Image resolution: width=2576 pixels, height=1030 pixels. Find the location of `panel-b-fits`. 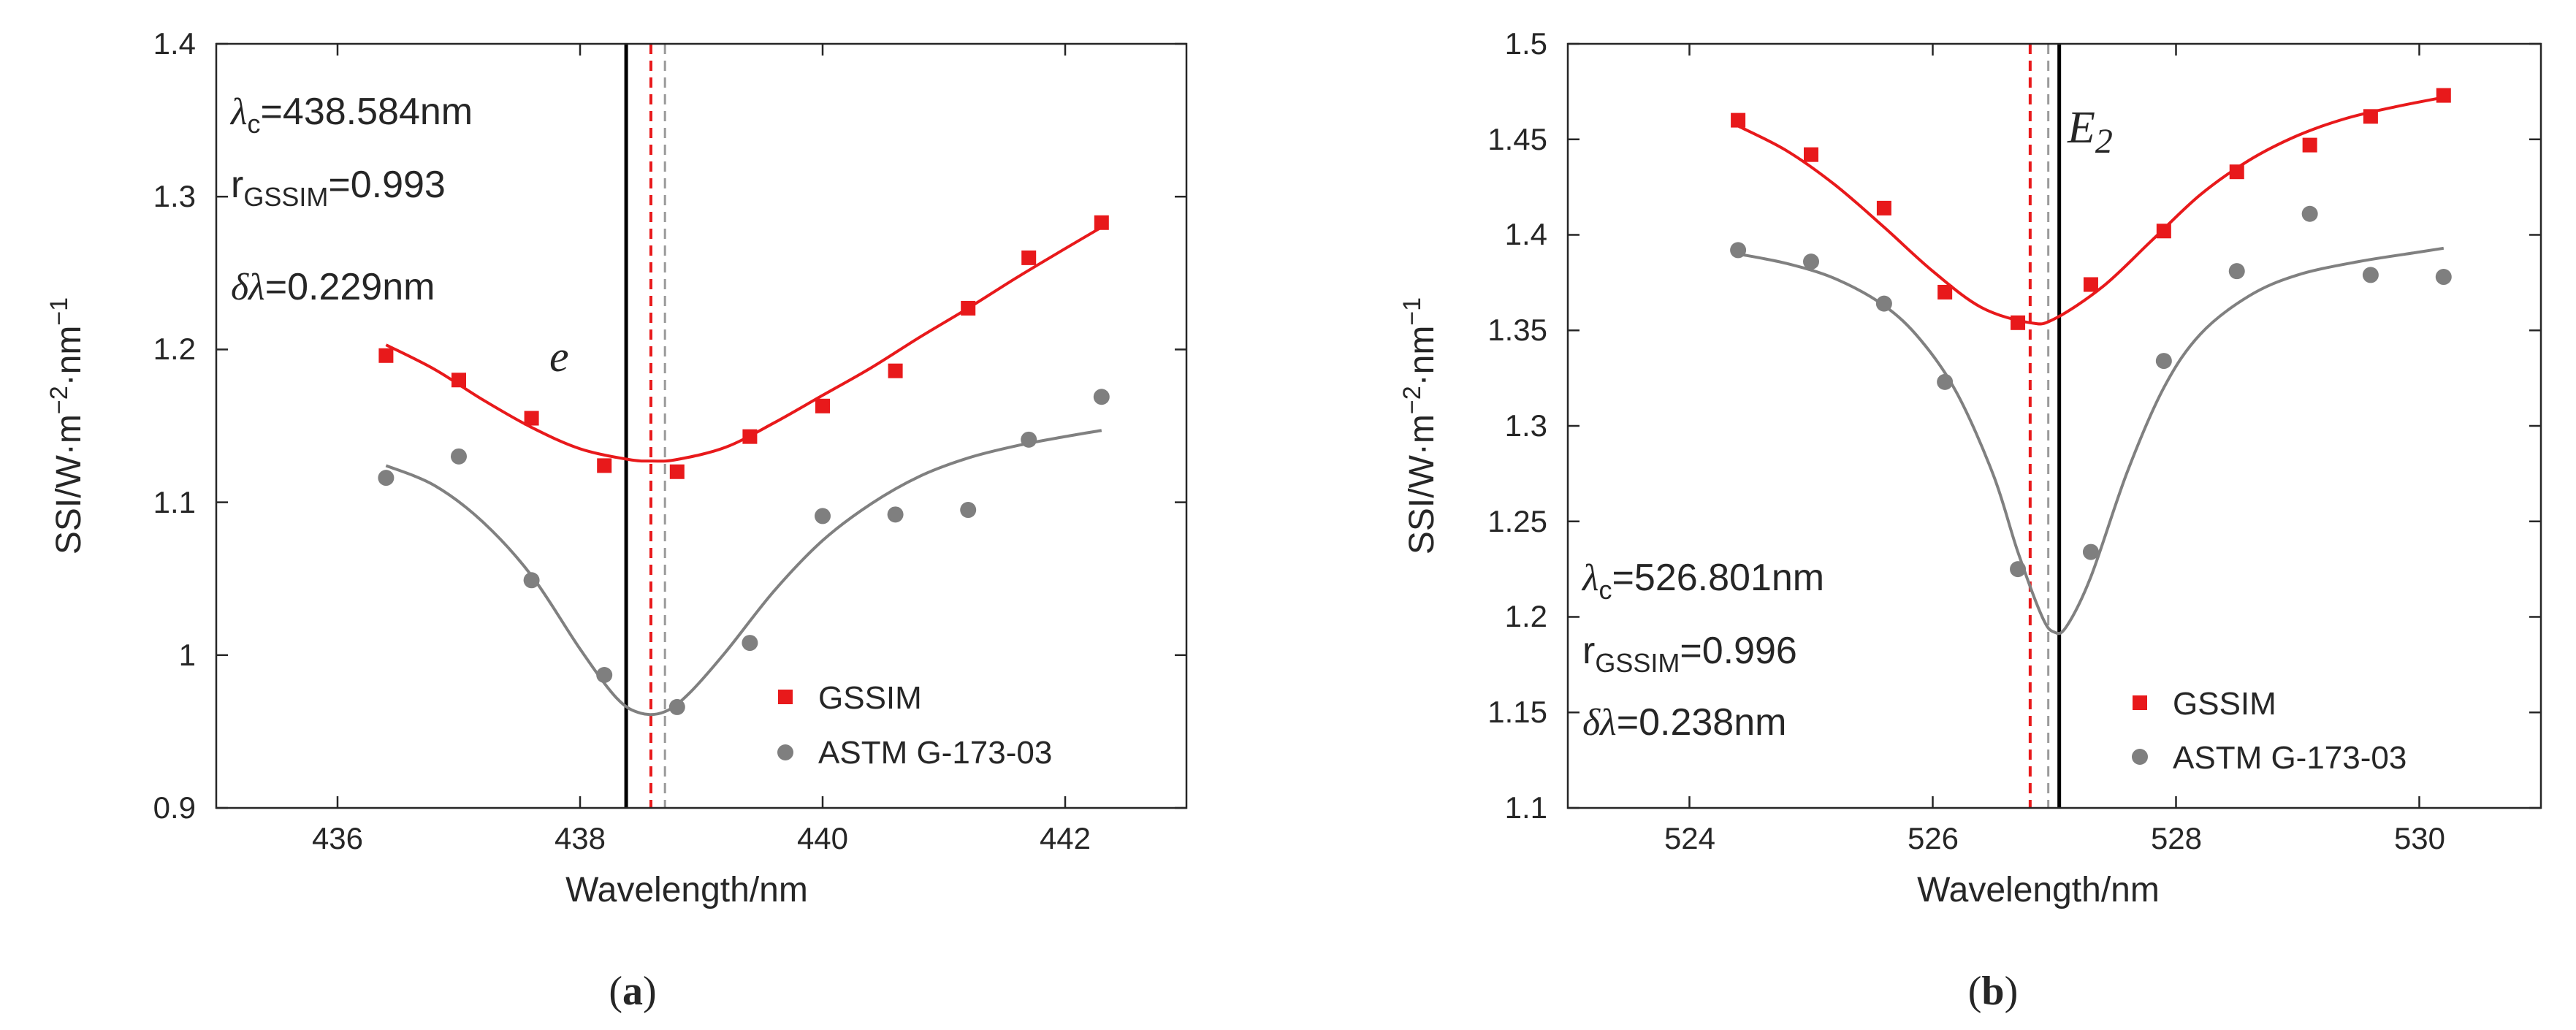

panel-b-fits is located at coordinates (2090, 366).